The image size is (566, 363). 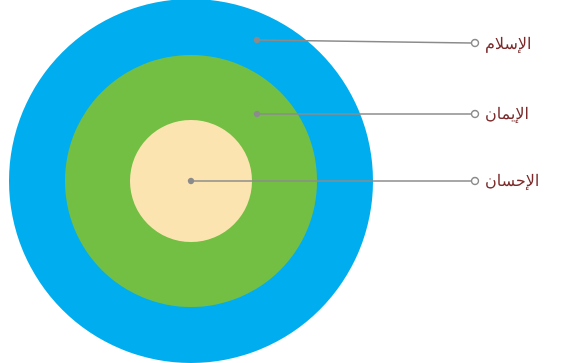 What do you see at coordinates (364, 41) in the screenshot?
I see `connector-line-islam` at bounding box center [364, 41].